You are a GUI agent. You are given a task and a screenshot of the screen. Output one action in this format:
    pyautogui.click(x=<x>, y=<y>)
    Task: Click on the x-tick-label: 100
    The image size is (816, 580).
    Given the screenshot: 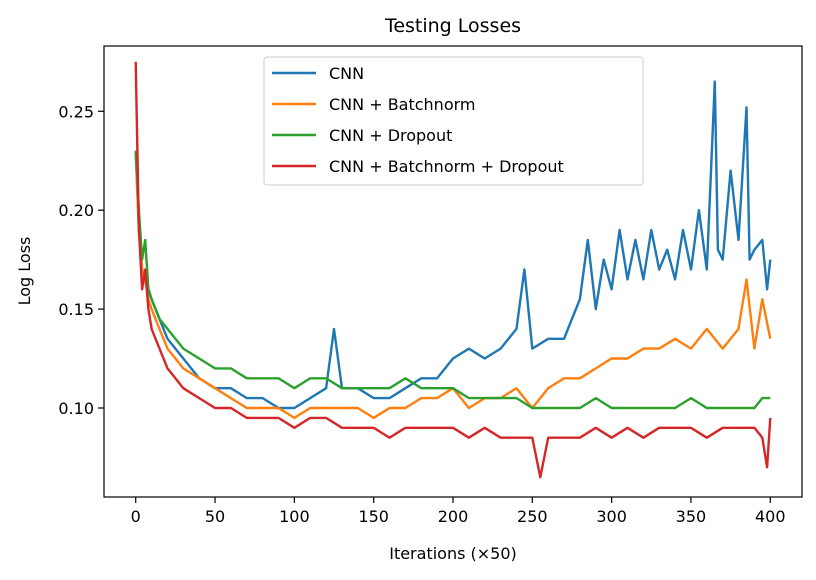 What is the action you would take?
    pyautogui.click(x=294, y=516)
    